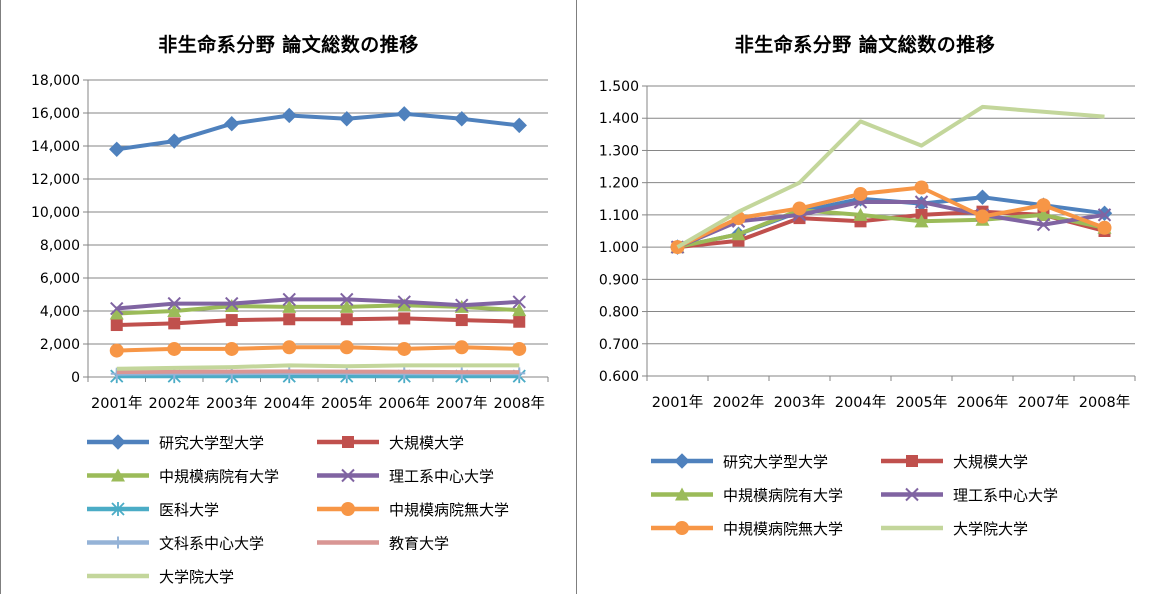 This screenshot has width=1151, height=594. I want to click on x-tick-label: 2003年, so click(231, 403).